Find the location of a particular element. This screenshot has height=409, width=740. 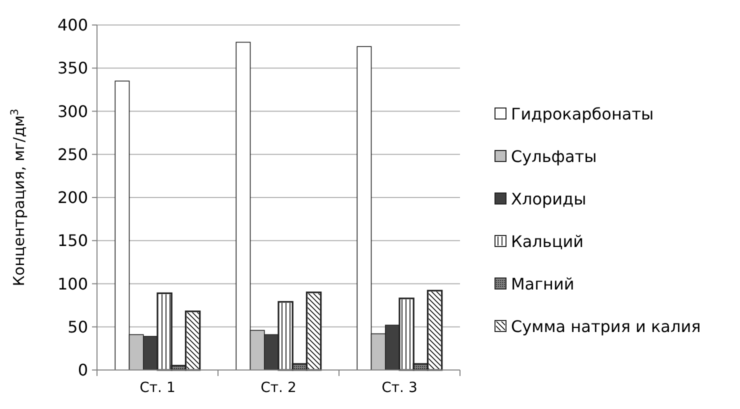

legend-label: Сумма натрия и калия is located at coordinates (606, 326).